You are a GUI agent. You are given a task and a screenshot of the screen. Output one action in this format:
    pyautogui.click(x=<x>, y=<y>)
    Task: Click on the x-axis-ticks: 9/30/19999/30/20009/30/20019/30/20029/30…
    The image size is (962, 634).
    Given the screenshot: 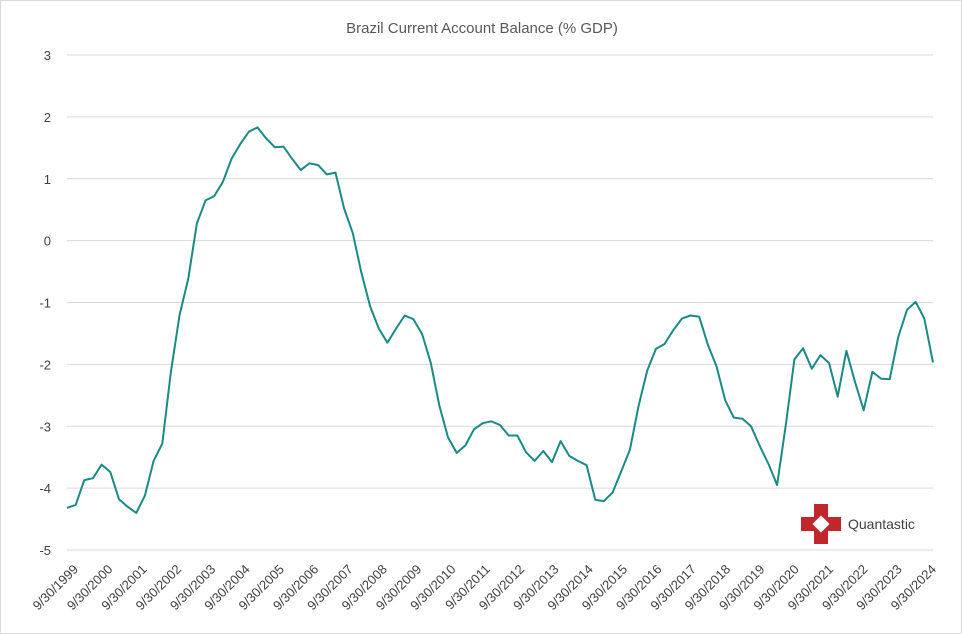 What is the action you would take?
    pyautogui.click(x=485, y=588)
    